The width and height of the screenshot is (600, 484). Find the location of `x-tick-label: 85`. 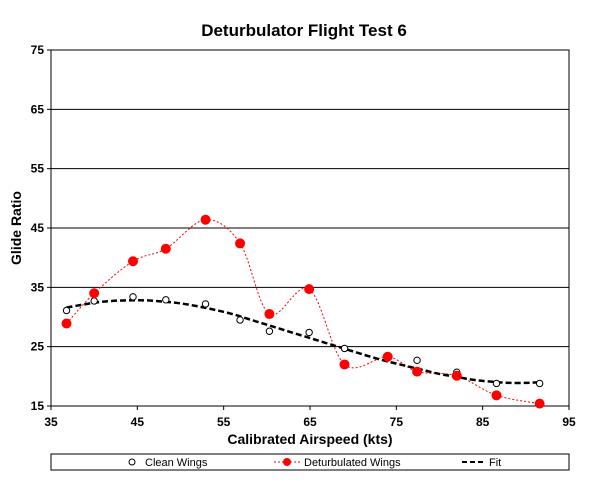

x-tick-label: 85 is located at coordinates (483, 422).